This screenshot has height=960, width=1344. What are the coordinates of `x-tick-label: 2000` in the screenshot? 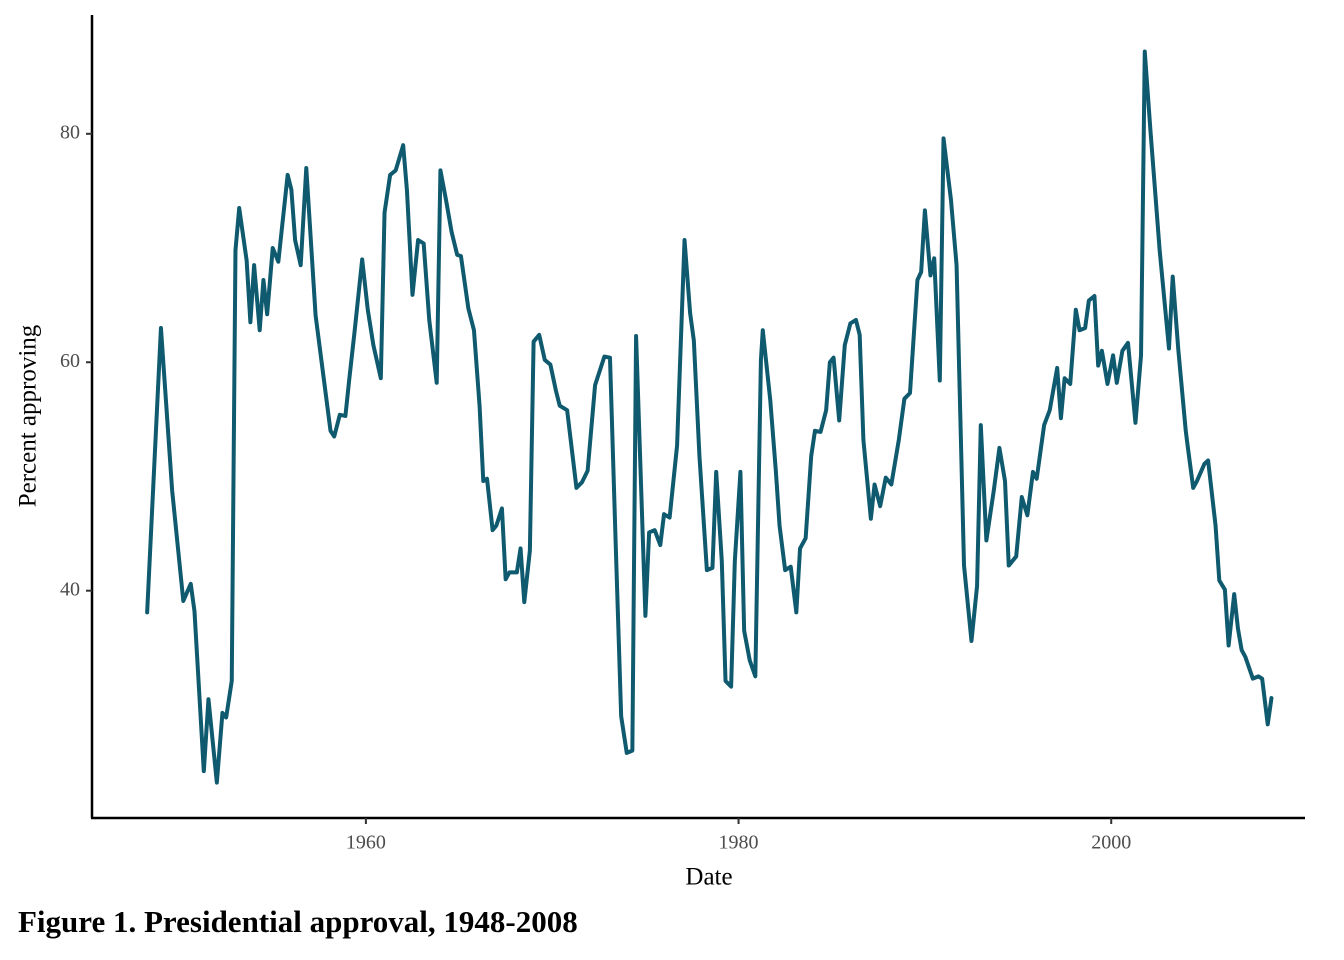 It's located at (1111, 843).